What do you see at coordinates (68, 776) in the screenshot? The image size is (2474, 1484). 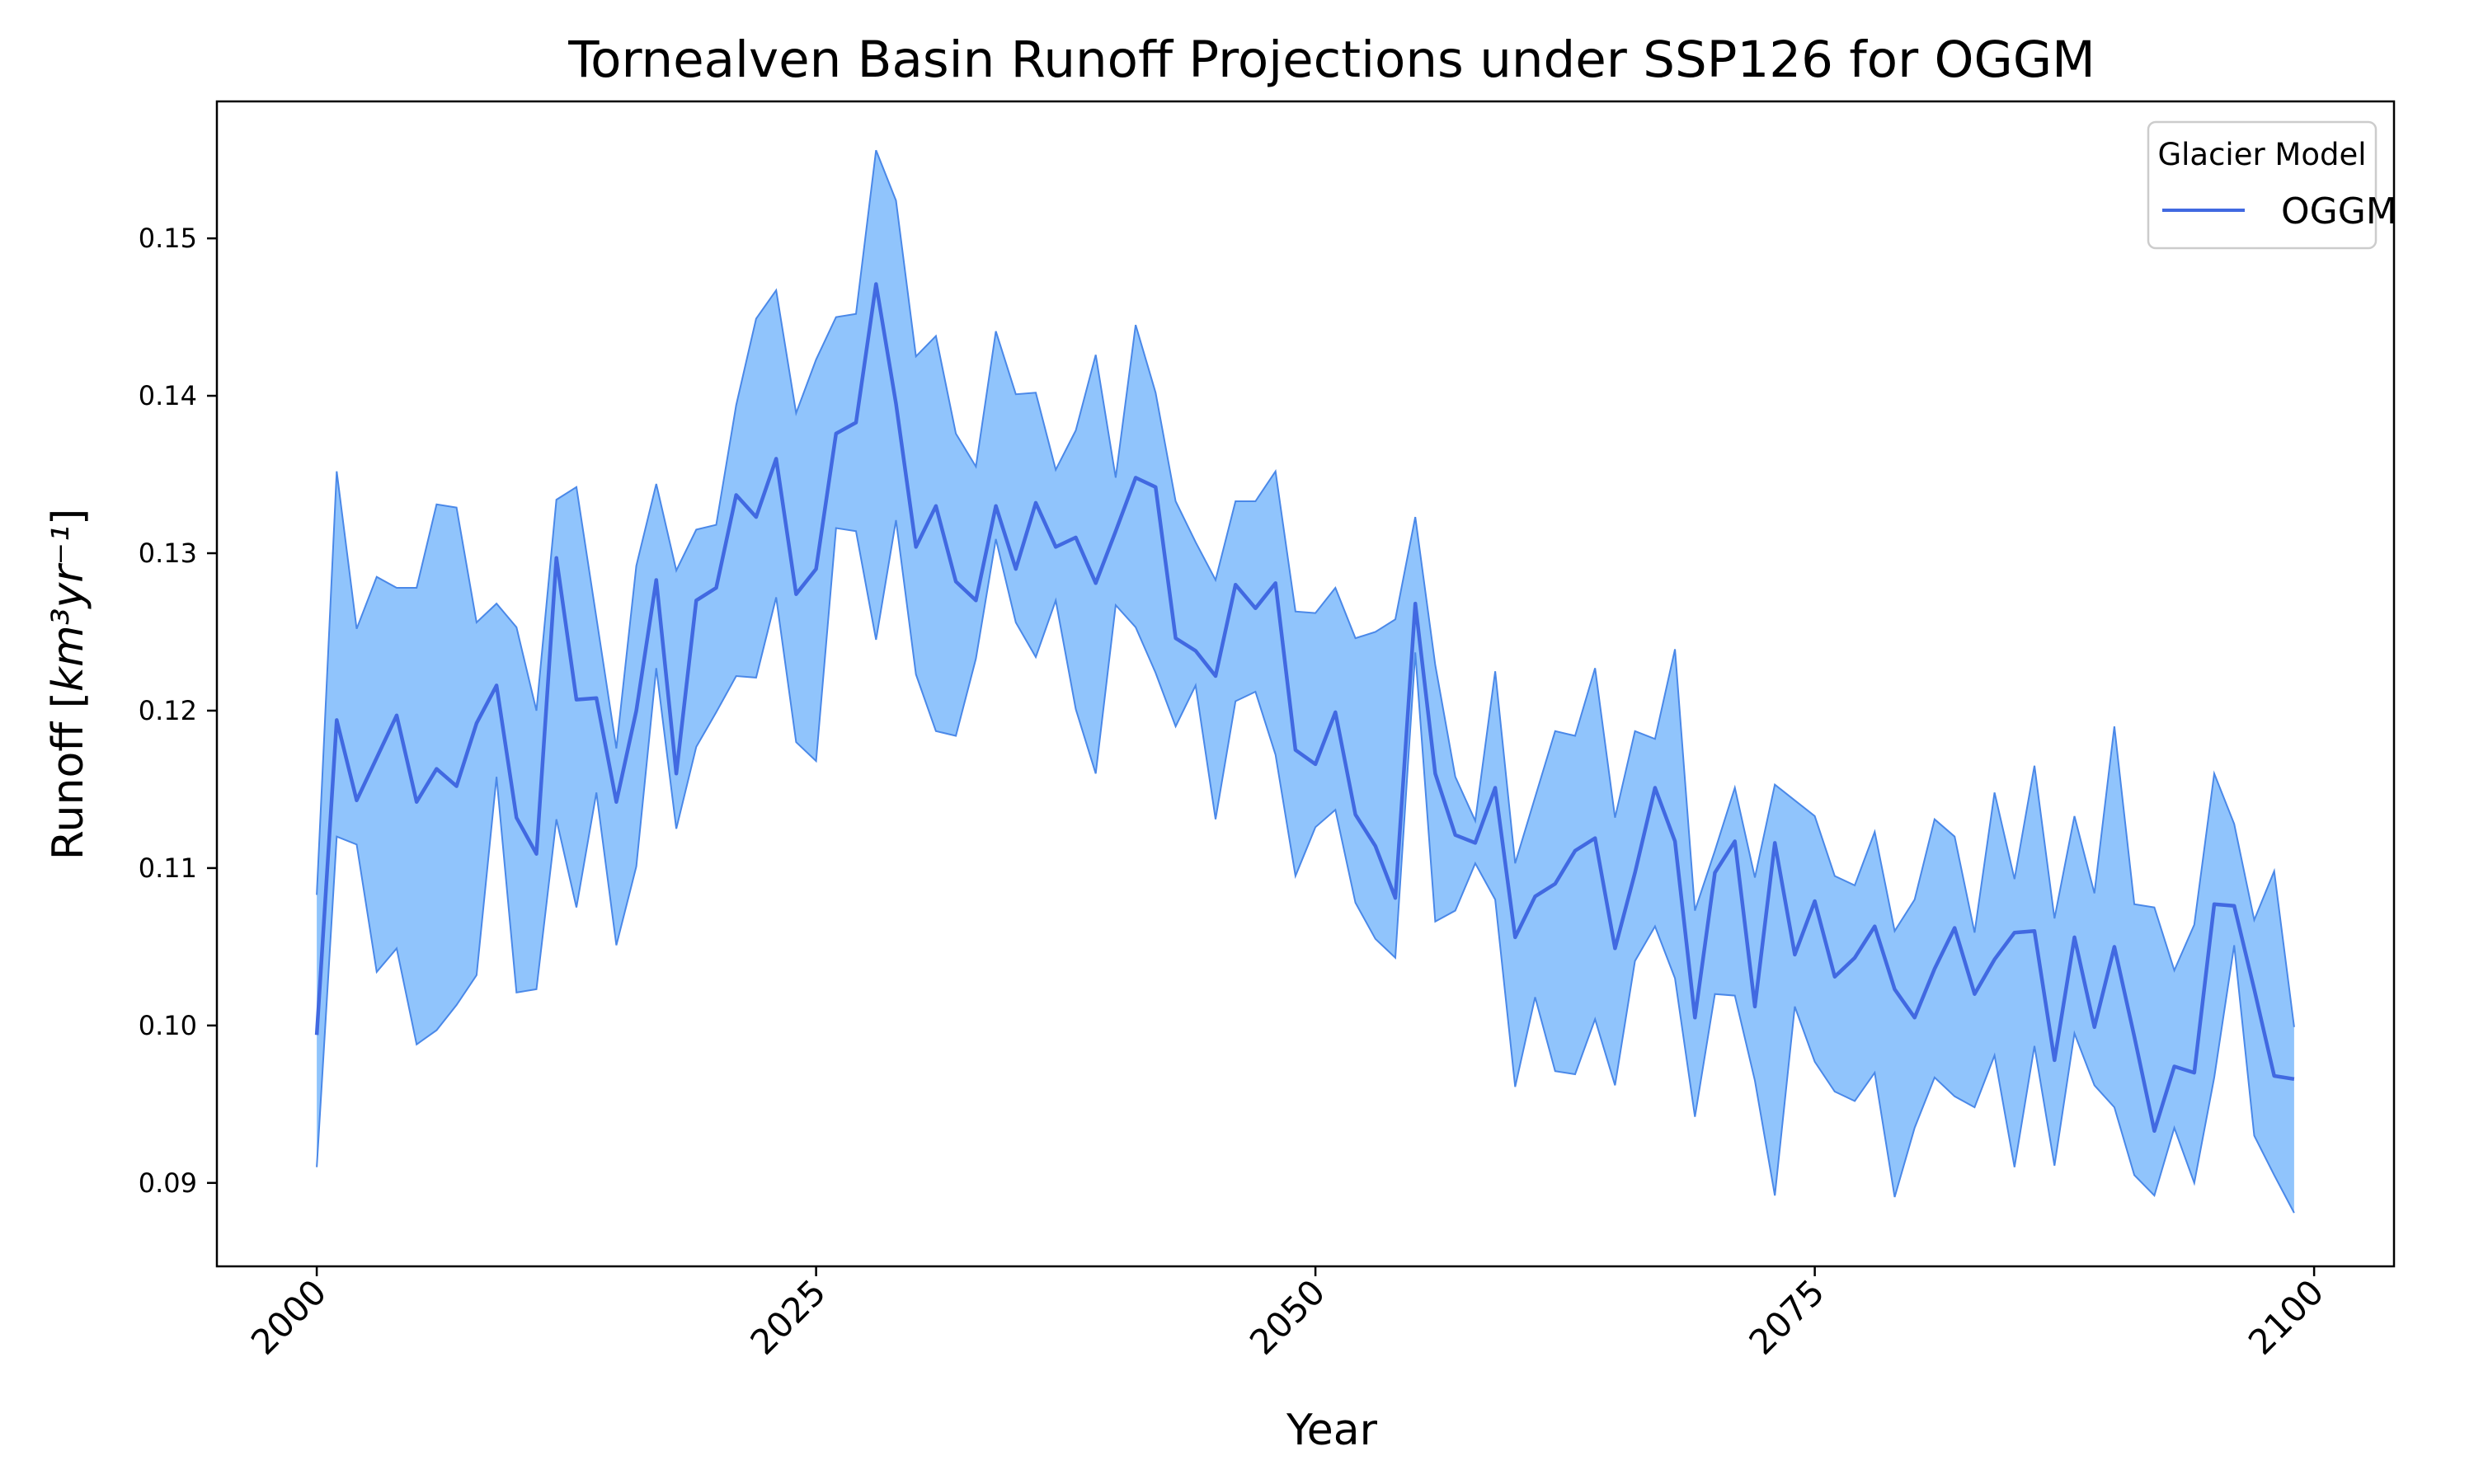 I see `y-axis-label-prefix: Runoff [` at bounding box center [68, 776].